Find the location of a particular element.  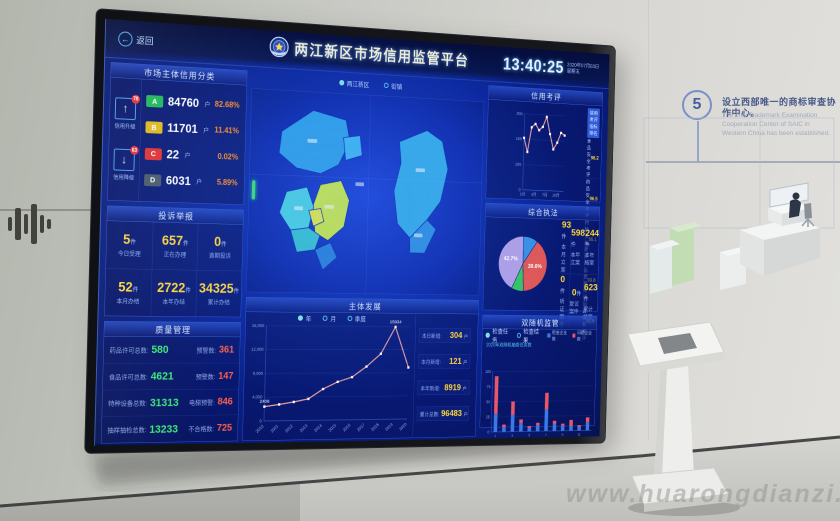

svg-text: 7 is located at coordinates (546, 435).